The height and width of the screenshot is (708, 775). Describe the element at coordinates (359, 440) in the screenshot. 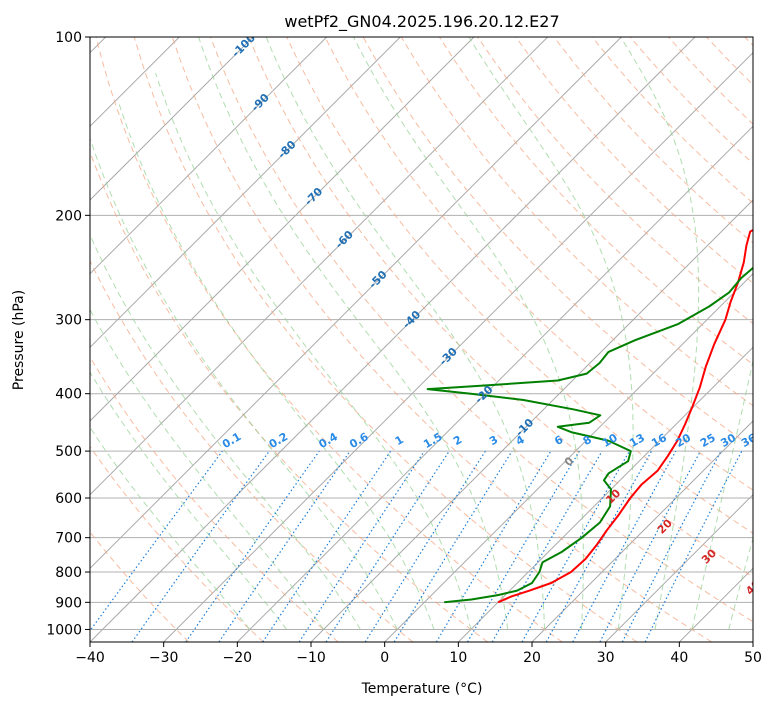

I see `mixing-ratio-label: 0.6` at that location.